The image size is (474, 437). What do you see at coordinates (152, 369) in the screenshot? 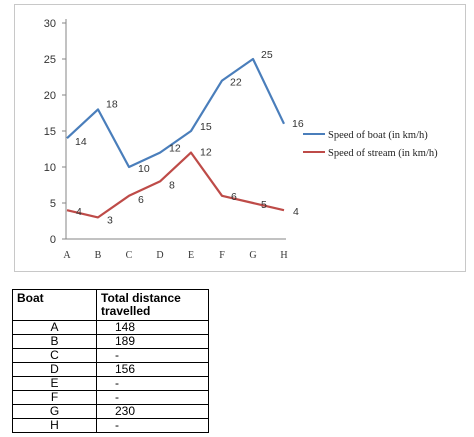
I see `distance-cell: 156` at bounding box center [152, 369].